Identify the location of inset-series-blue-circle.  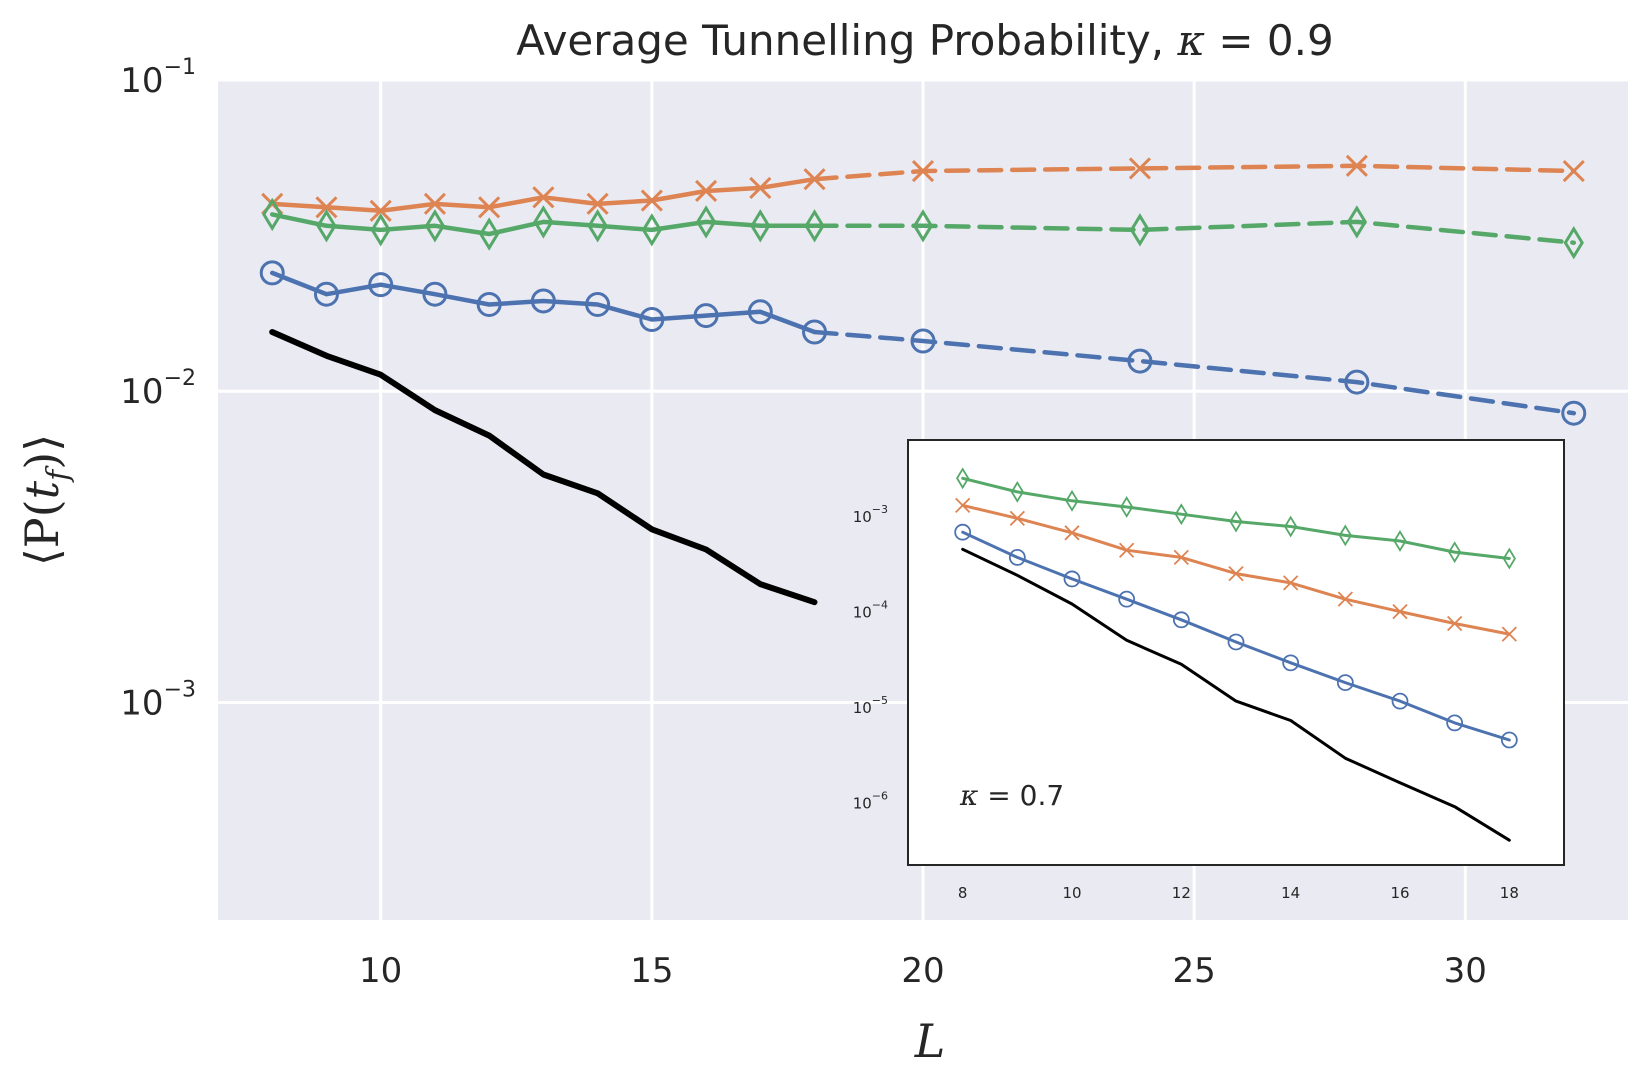
(1236, 636).